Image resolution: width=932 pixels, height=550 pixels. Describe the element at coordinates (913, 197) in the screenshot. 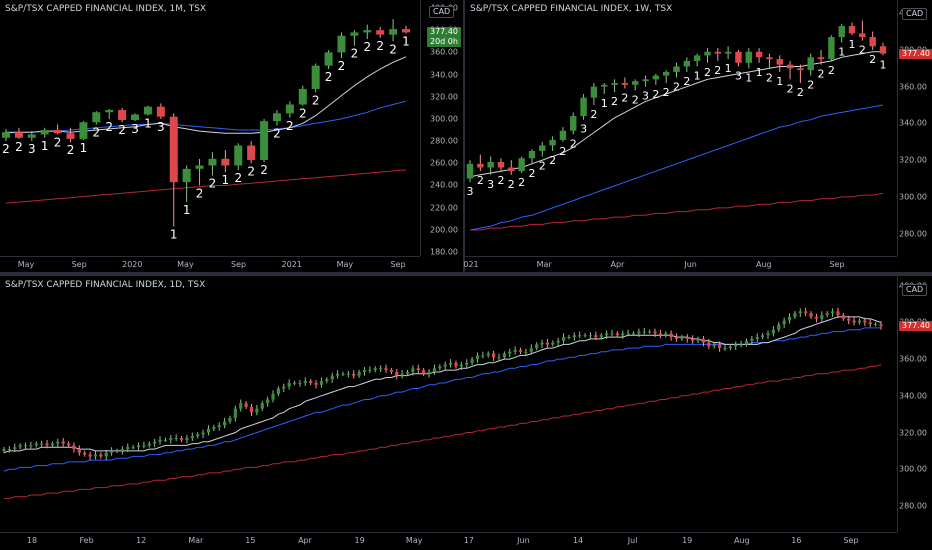

I see `weekly-price-tick: 300.00` at that location.